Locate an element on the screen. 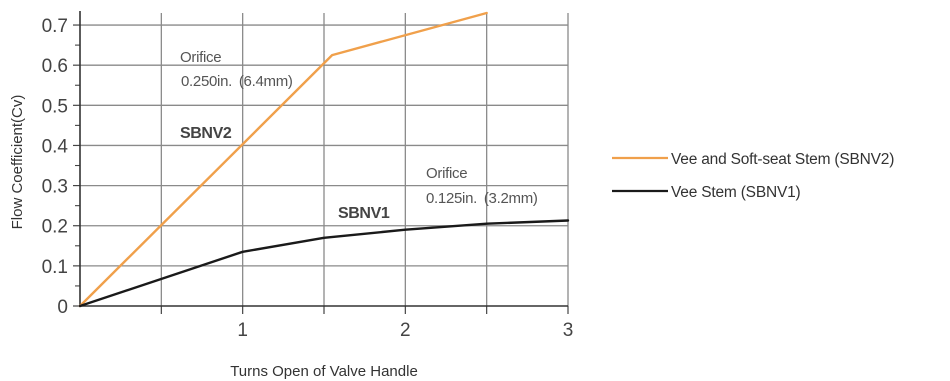  orifice-large-size: 0.250in. (6.4mm) is located at coordinates (237, 81).